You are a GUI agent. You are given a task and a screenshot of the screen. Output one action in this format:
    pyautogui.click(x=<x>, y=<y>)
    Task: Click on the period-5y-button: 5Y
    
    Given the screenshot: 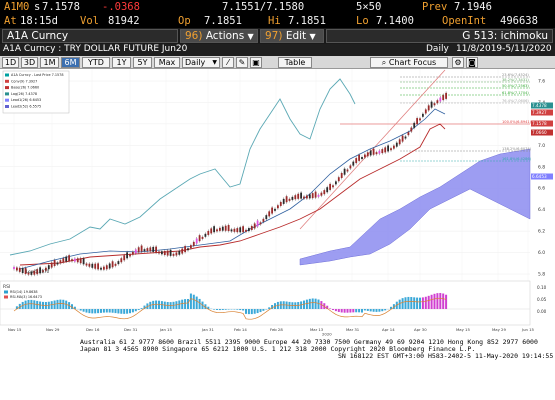 What is the action you would take?
    pyautogui.click(x=142, y=62)
    